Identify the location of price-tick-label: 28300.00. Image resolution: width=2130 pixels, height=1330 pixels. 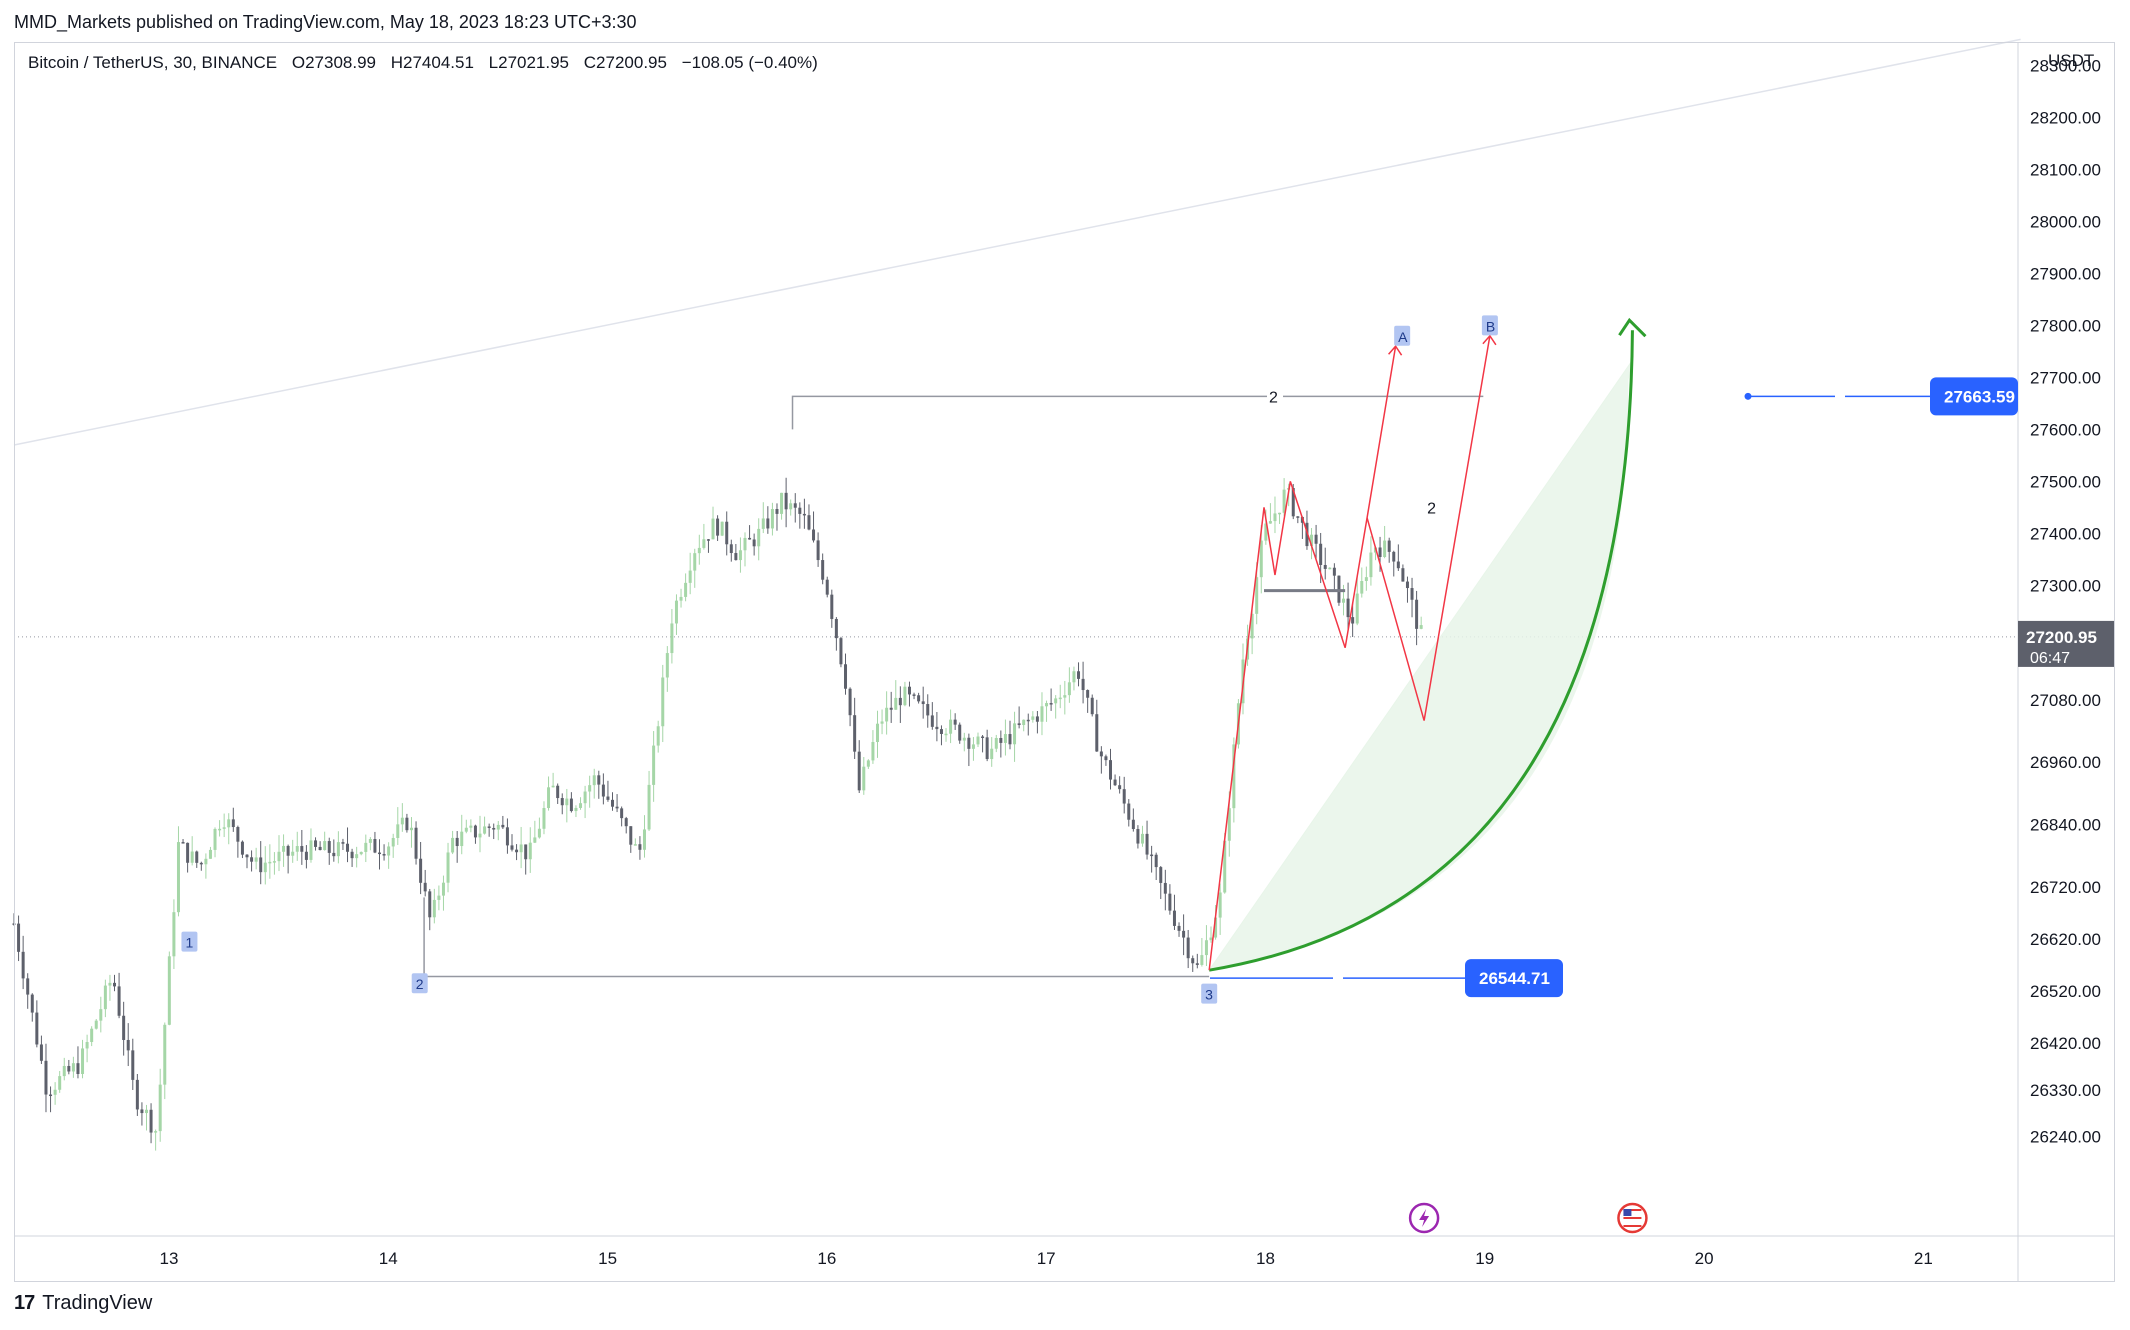
(2065, 65).